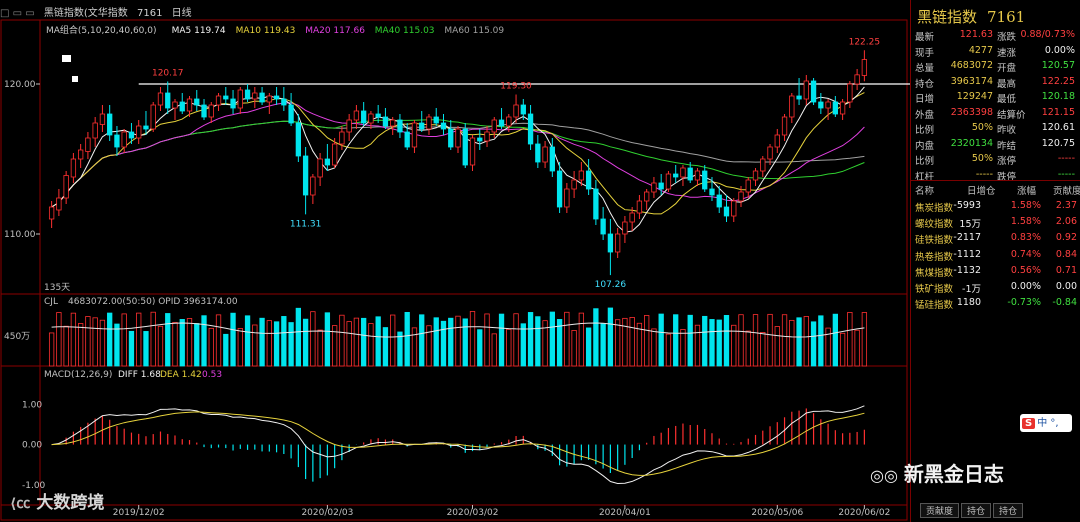 This screenshot has width=1080, height=522. I want to click on contribution-name: 焦煤指数, so click(934, 273).